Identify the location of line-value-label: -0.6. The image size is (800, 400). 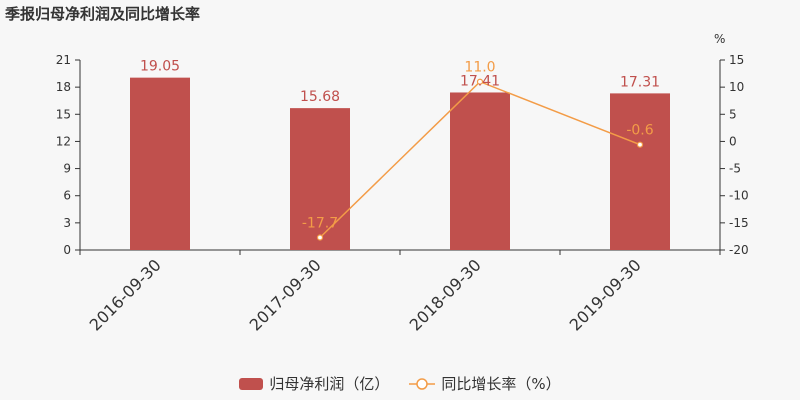
(639, 131).